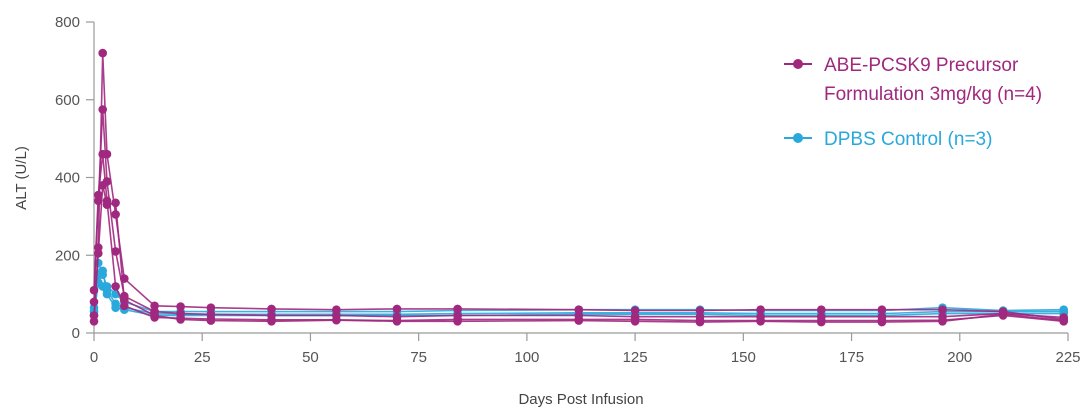 The image size is (1088, 409). What do you see at coordinates (1067, 357) in the screenshot?
I see `x-tick-label: 225` at bounding box center [1067, 357].